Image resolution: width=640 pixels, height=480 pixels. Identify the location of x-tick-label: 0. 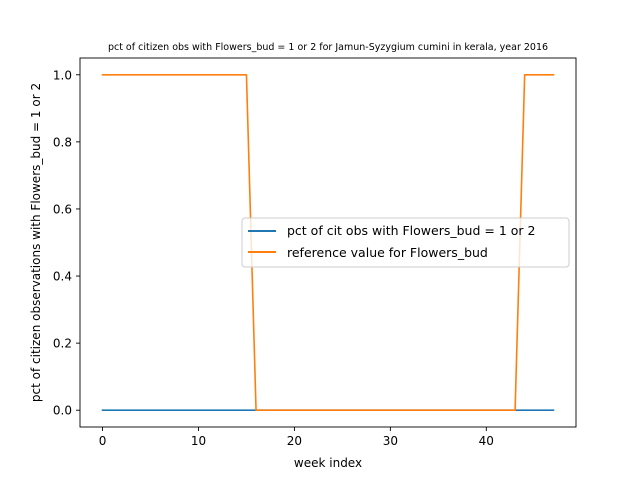
(103, 441).